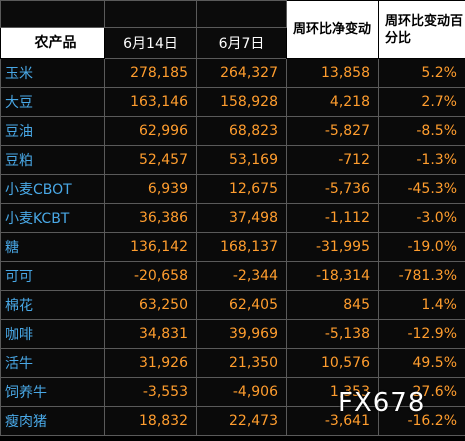  What do you see at coordinates (241, 421) in the screenshot?
I see `value-jun7: 22,473` at bounding box center [241, 421].